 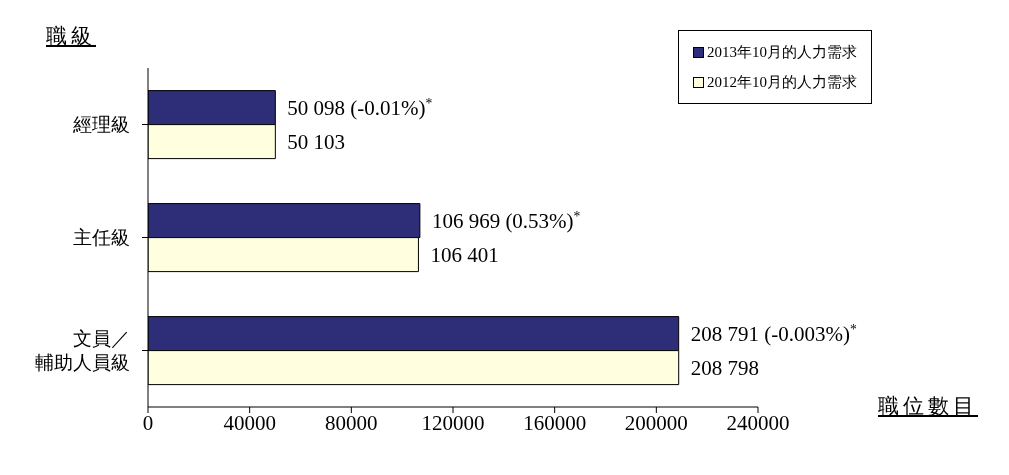 What do you see at coordinates (724, 367) in the screenshot?
I see `data-label: 208 798` at bounding box center [724, 367].